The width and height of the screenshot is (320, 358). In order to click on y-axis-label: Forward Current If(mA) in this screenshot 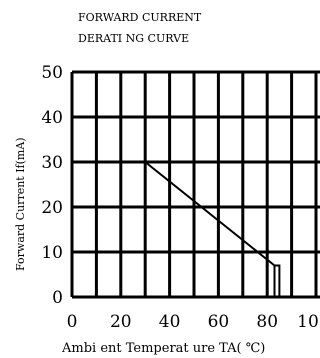, I will do `click(20, 204)`.